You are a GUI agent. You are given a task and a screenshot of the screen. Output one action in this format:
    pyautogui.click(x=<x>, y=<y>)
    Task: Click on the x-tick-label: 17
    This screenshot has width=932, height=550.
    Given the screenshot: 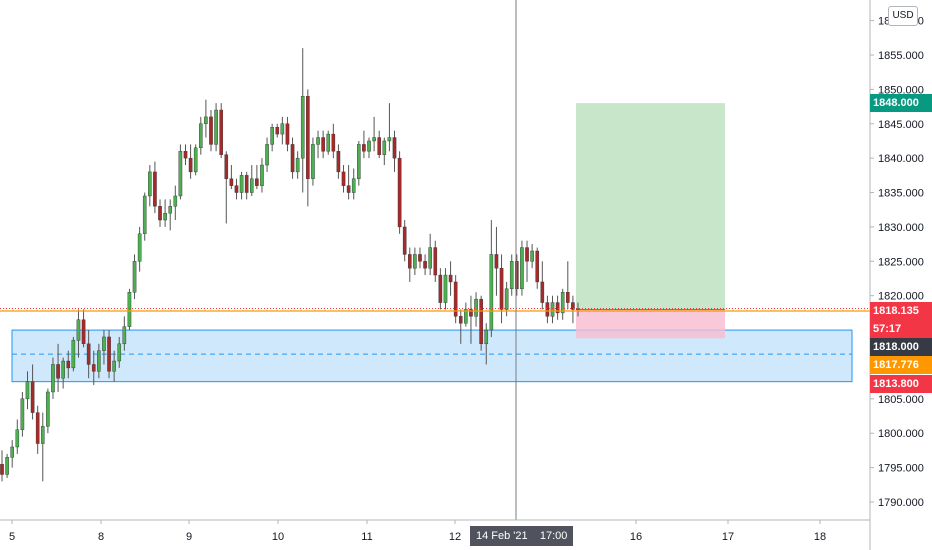 What is the action you would take?
    pyautogui.click(x=728, y=537)
    